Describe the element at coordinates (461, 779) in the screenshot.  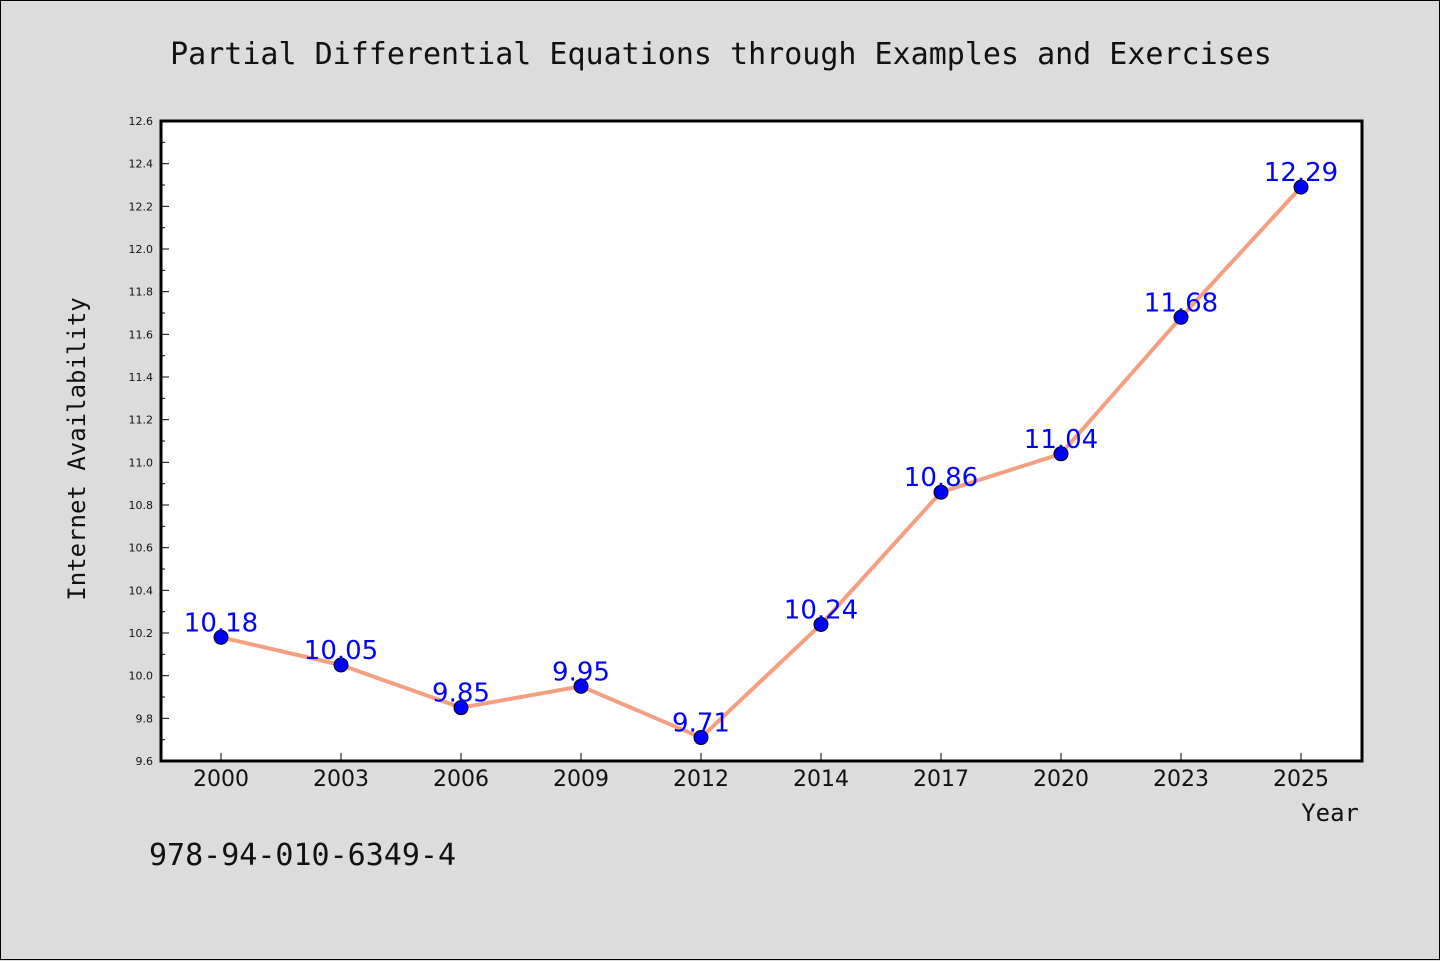
I see `x-tick-label: 2006` at that location.